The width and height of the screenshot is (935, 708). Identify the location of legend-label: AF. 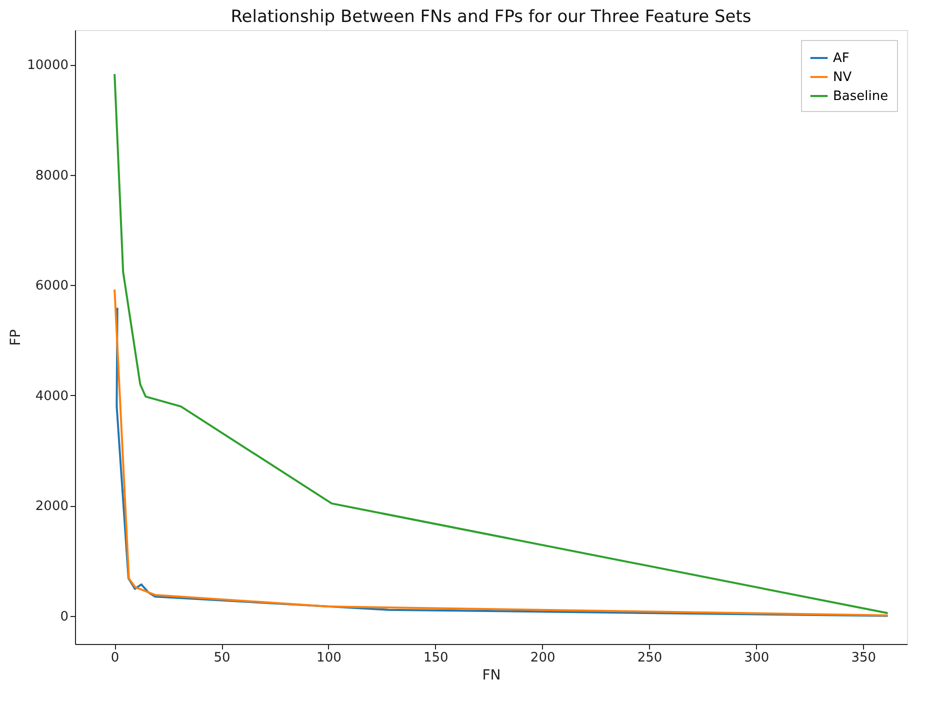
(841, 58).